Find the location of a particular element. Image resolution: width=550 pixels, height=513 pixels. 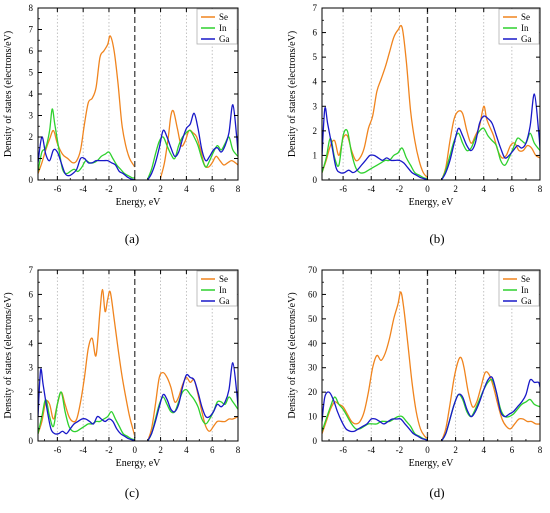

panel-label: (c) is located at coordinates (132, 492).